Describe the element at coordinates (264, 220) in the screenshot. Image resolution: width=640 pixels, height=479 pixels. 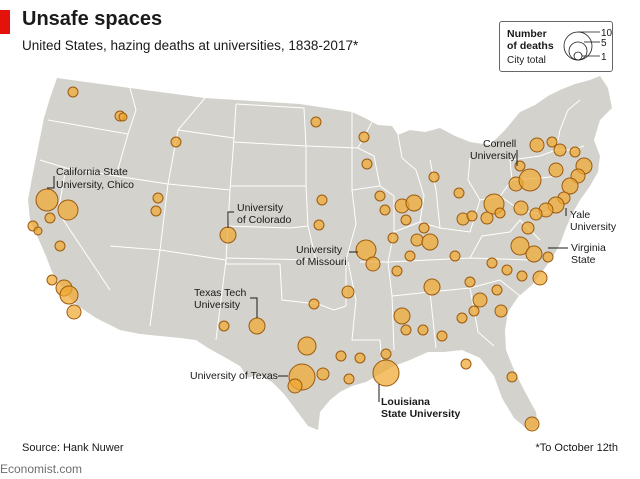
I see `label-colorado-line2: of Colorado` at that location.